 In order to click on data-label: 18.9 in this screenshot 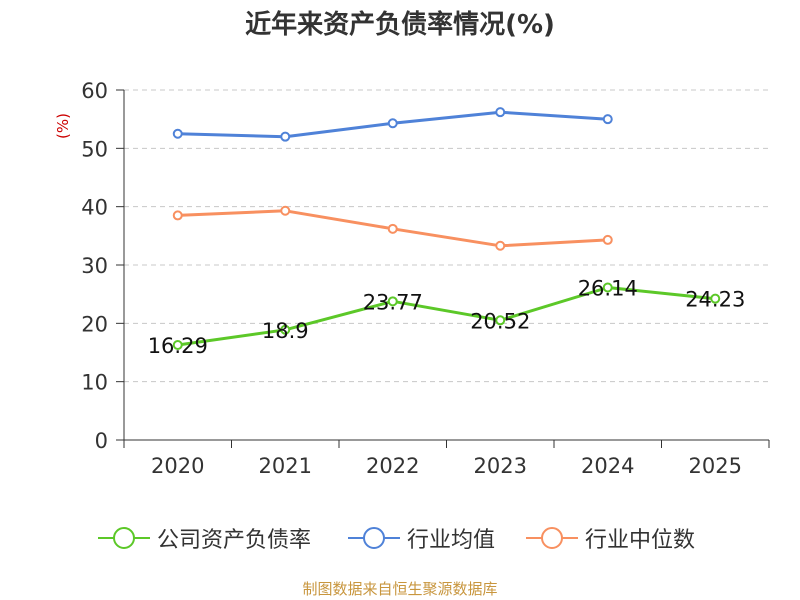, I will do `click(285, 331)`.